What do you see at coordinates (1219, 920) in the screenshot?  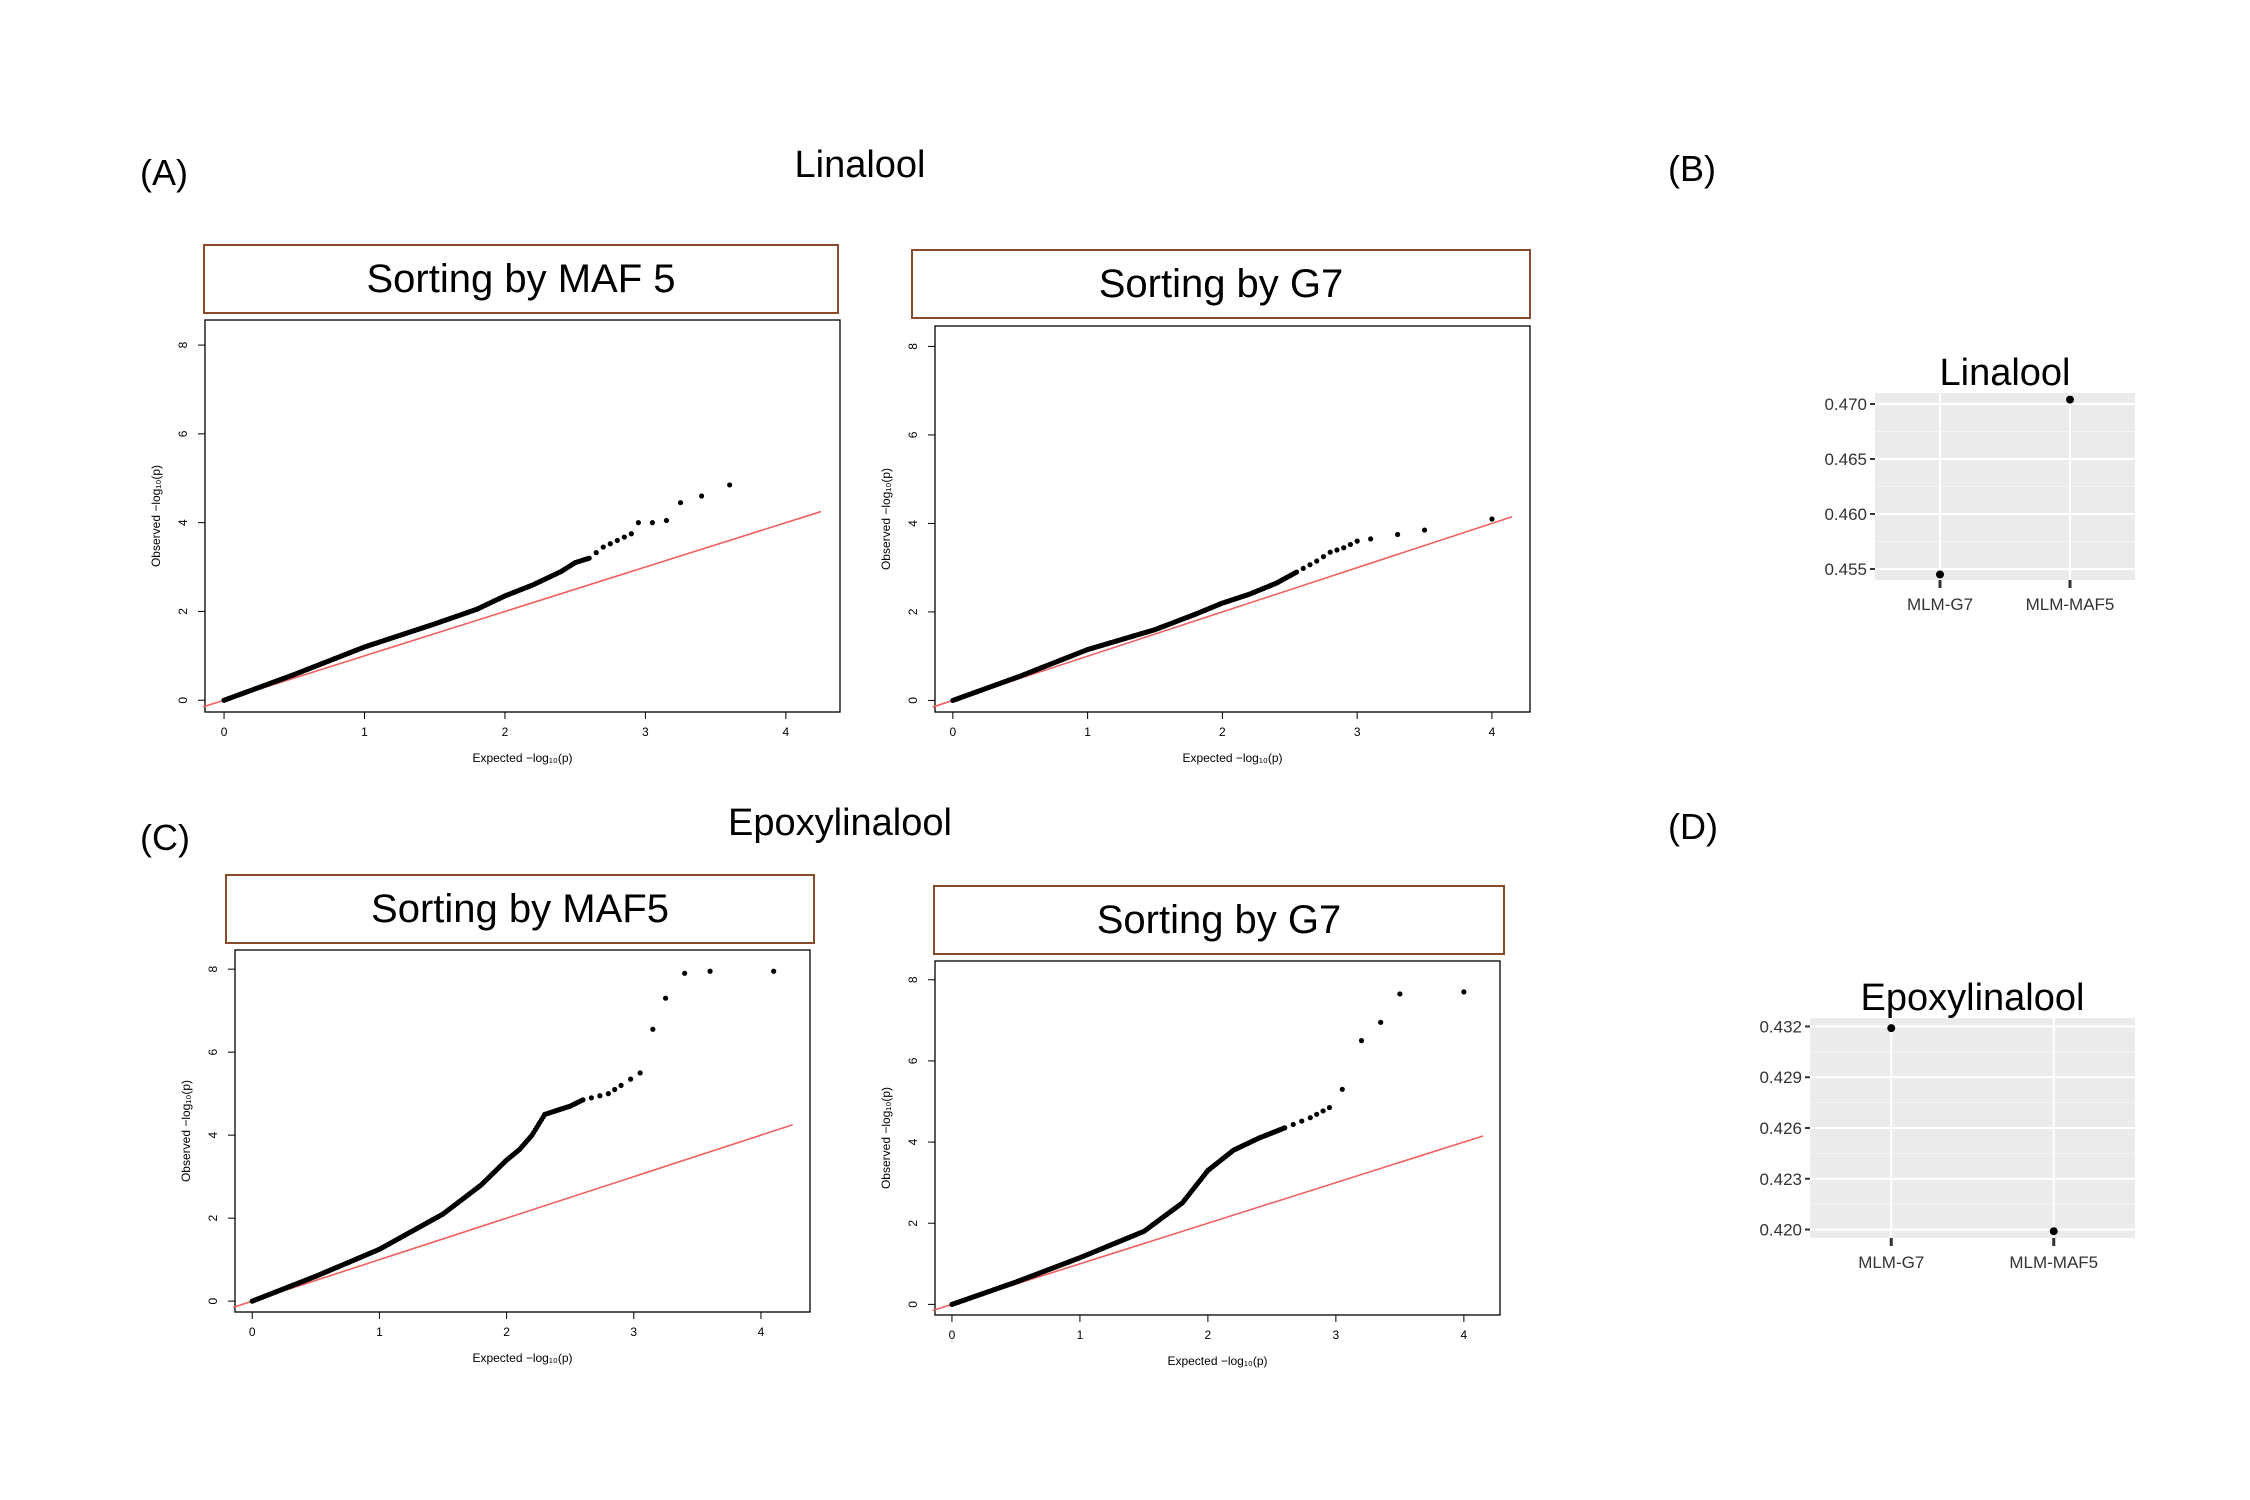 I see `sorting-header-c2: Sorting by G7` at bounding box center [1219, 920].